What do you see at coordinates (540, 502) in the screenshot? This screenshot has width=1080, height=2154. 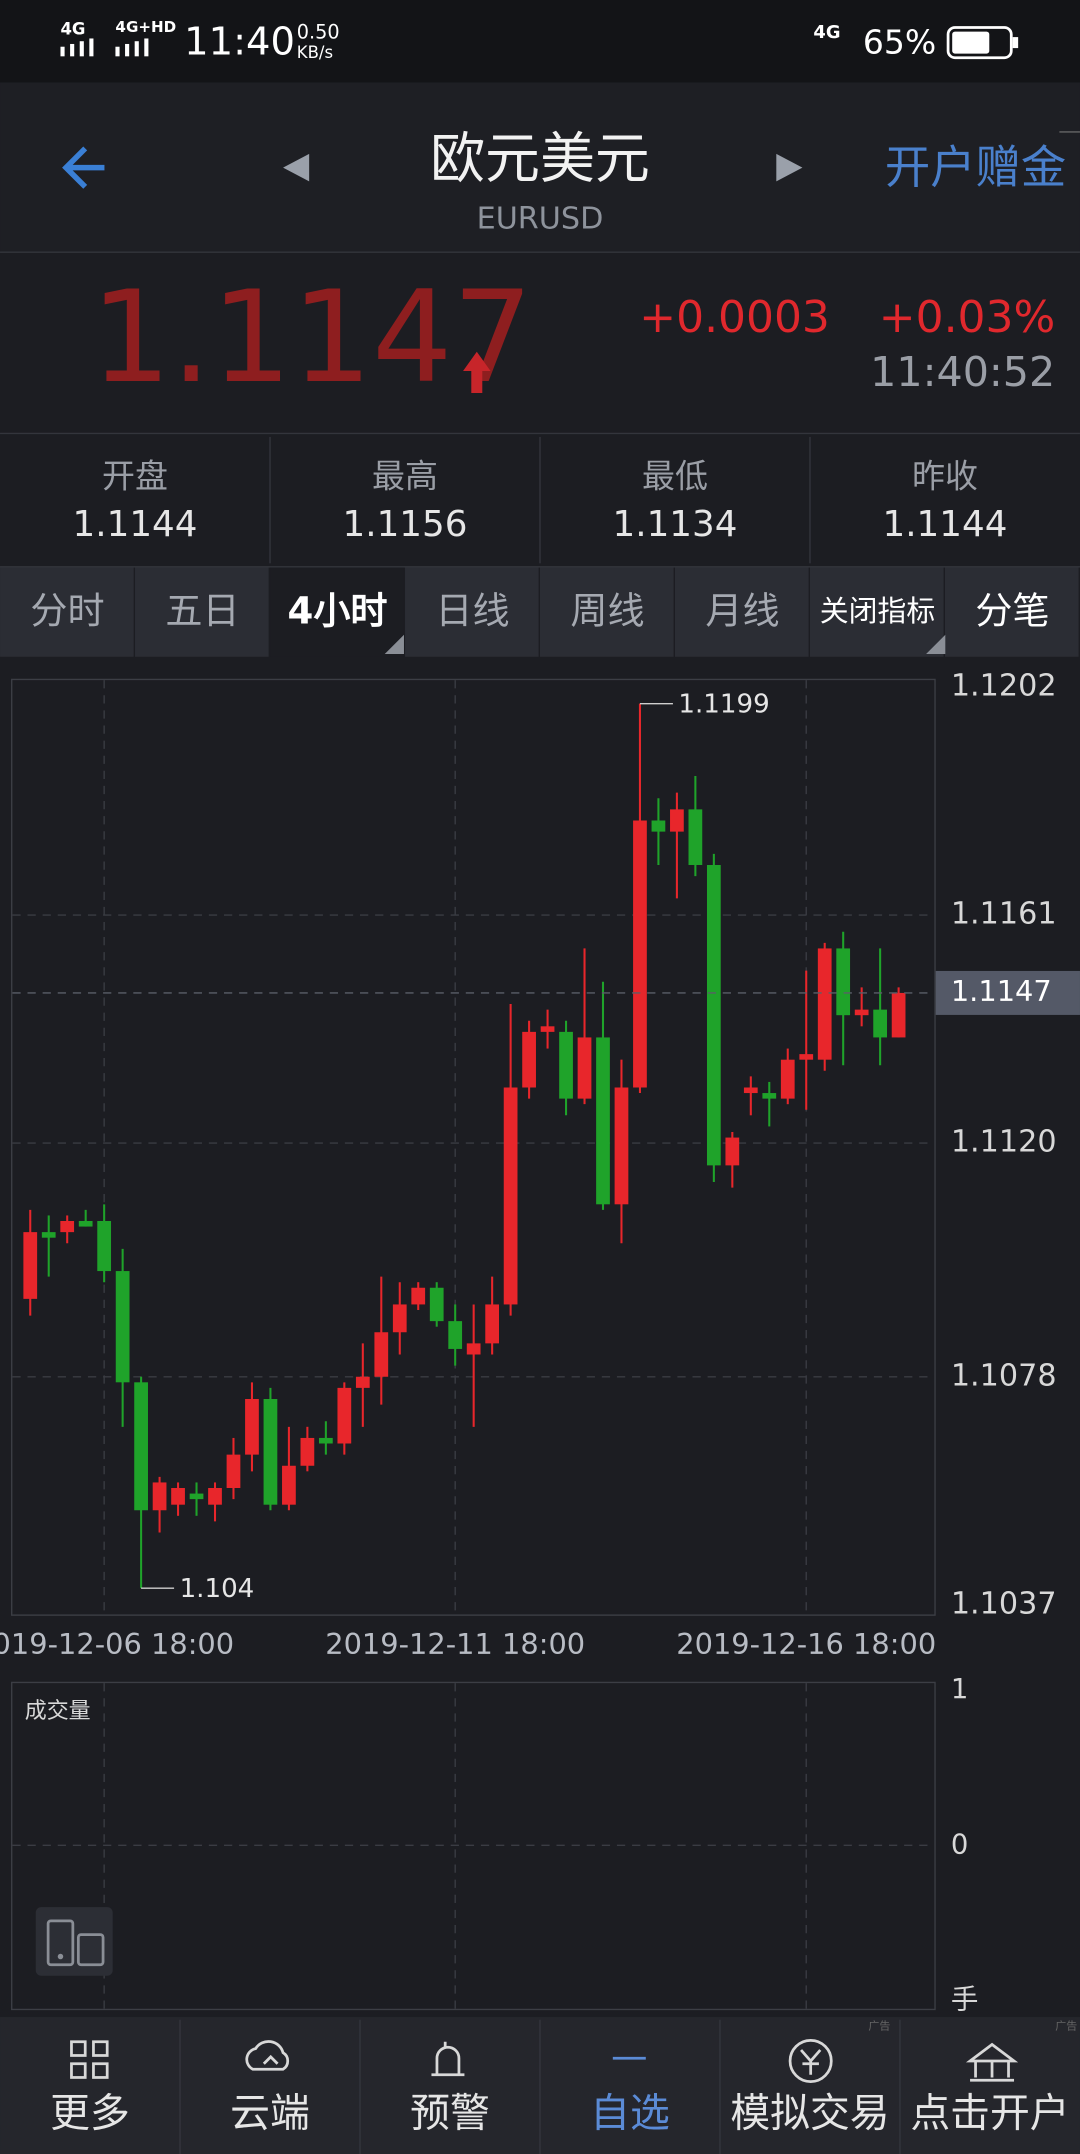 I see `stats-row: 开盘 1.1144 最高 1.1156 最低 1.1134 昨收 1.1144` at bounding box center [540, 502].